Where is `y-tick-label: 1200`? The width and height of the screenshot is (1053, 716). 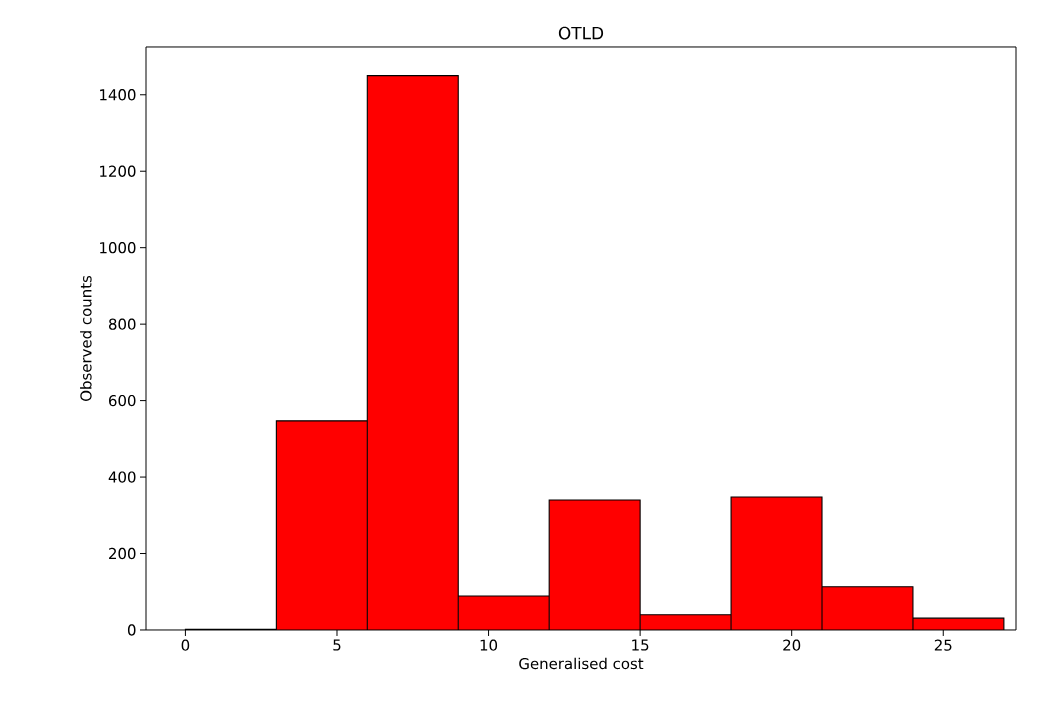 y-tick-label: 1200 is located at coordinates (118, 171).